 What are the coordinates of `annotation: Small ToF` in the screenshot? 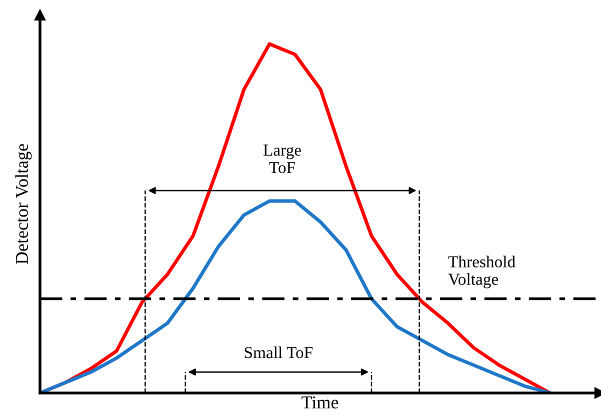 It's located at (278, 352).